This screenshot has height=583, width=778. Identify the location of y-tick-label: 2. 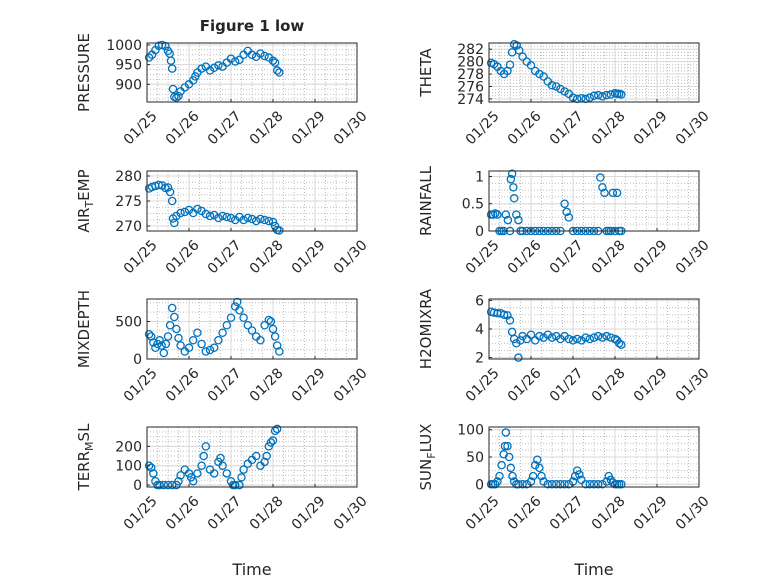
(479, 359).